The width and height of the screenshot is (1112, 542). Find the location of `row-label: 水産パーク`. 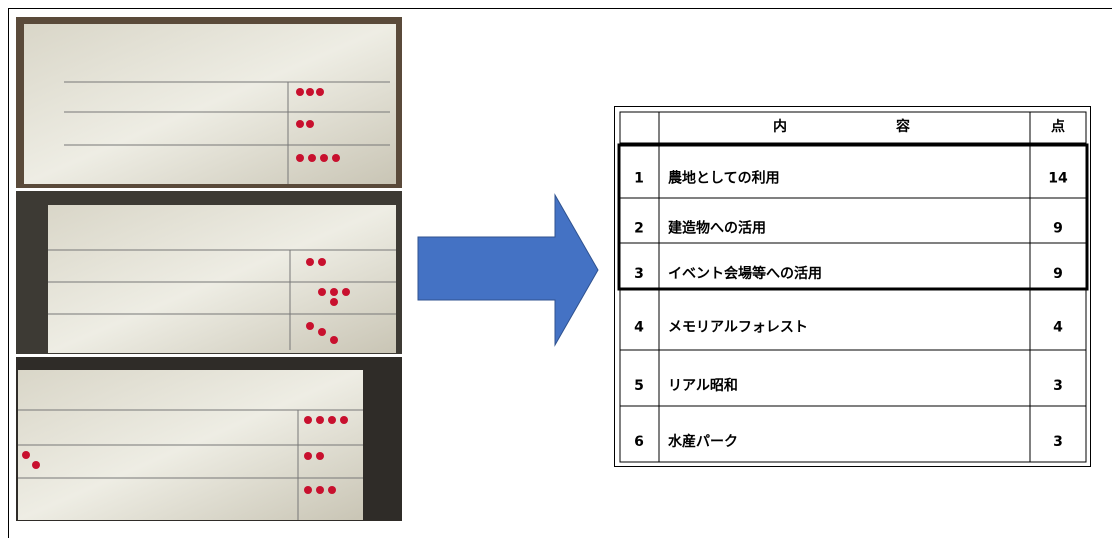

row-label: 水産パーク is located at coordinates (703, 441).